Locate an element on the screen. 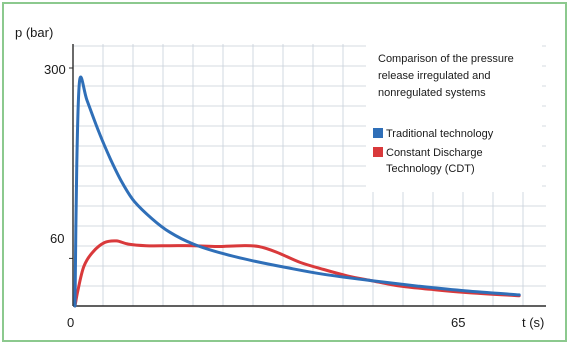  legend-swatch-cdt is located at coordinates (378, 152).